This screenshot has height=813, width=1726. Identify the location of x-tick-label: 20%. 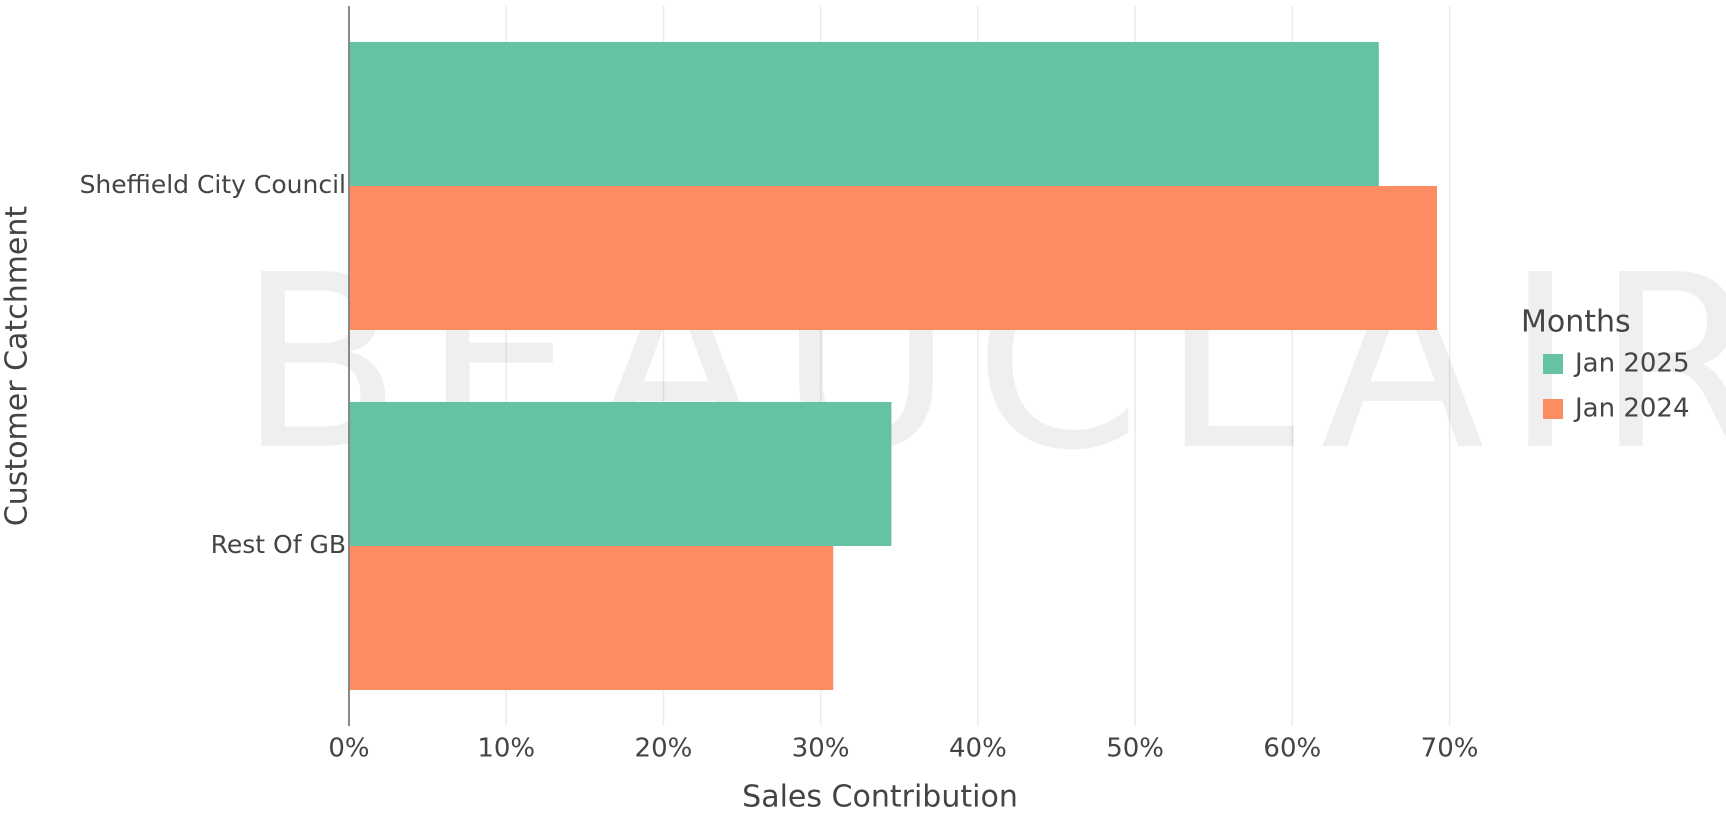
(664, 749).